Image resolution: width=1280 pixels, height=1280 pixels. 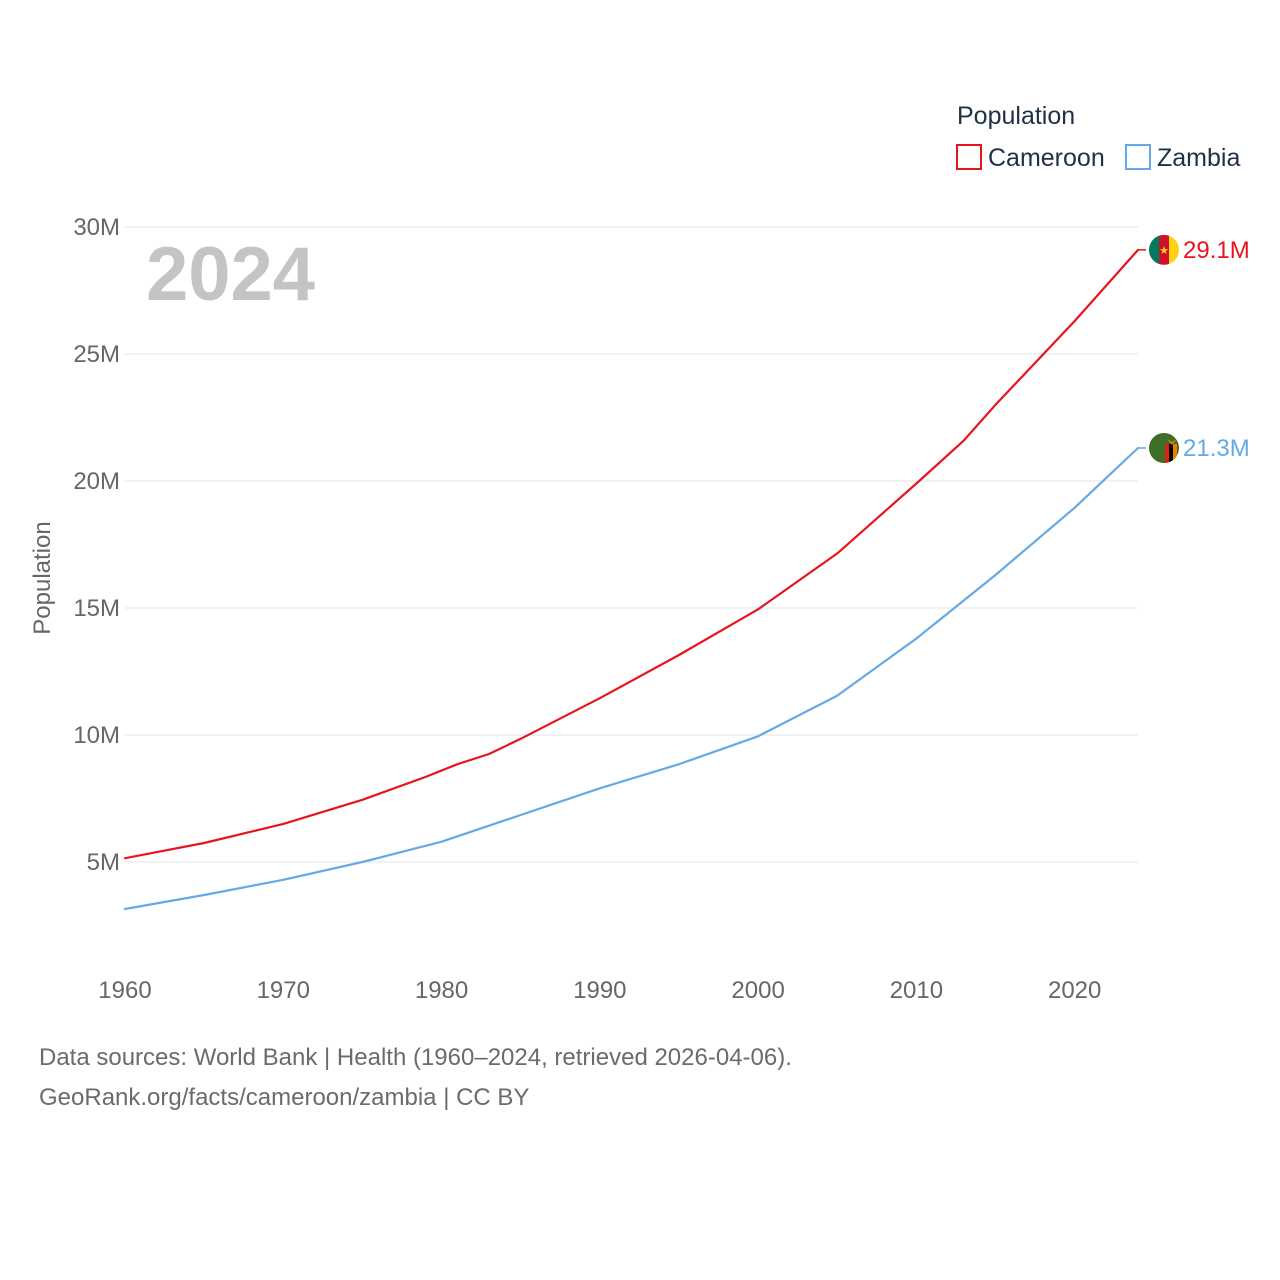 I want to click on y-tick-label: 15M, so click(x=96, y=608).